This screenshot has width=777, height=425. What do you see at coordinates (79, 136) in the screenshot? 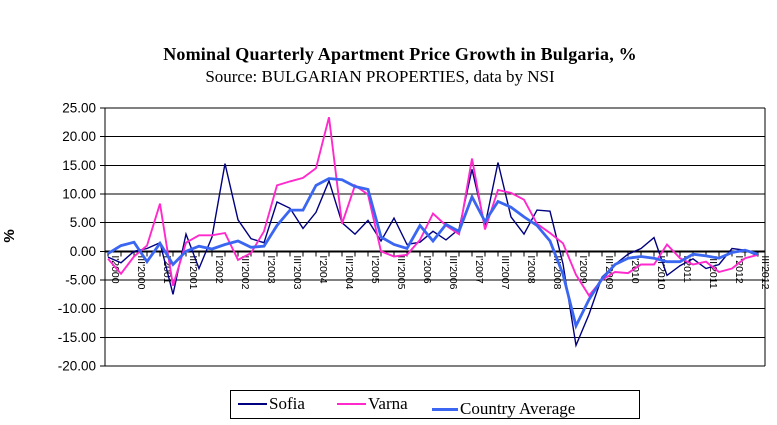
I see `svg-text: 20.00` at bounding box center [79, 136].